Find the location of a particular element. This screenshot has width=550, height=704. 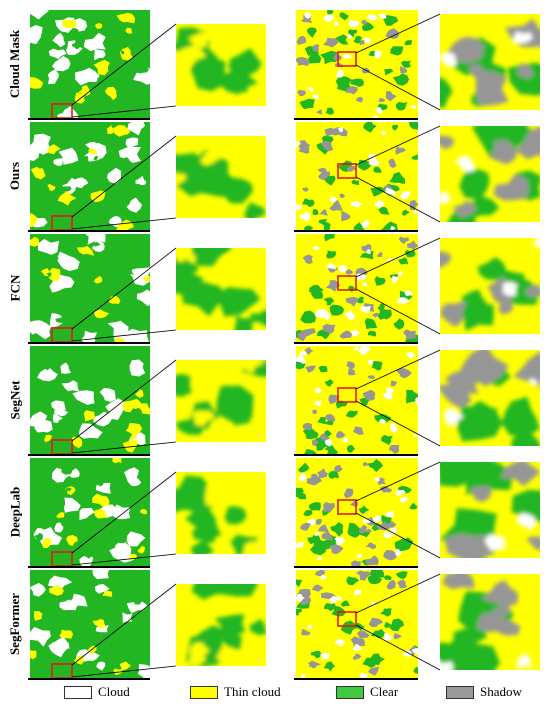

legend-label-thin-cloud: Thin cloud is located at coordinates (252, 691).